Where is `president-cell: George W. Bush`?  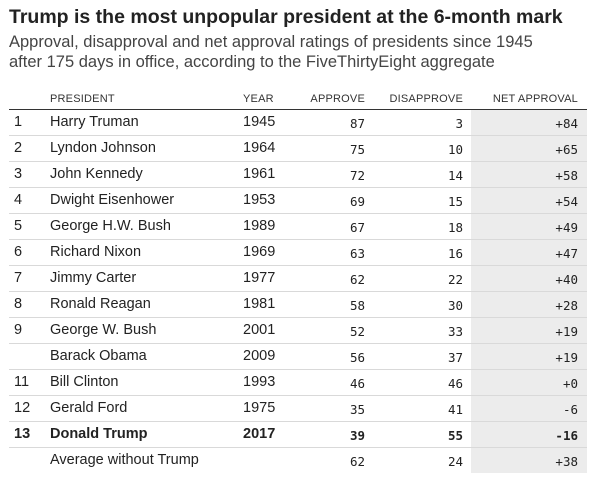
president-cell: George W. Bush is located at coordinates (103, 330).